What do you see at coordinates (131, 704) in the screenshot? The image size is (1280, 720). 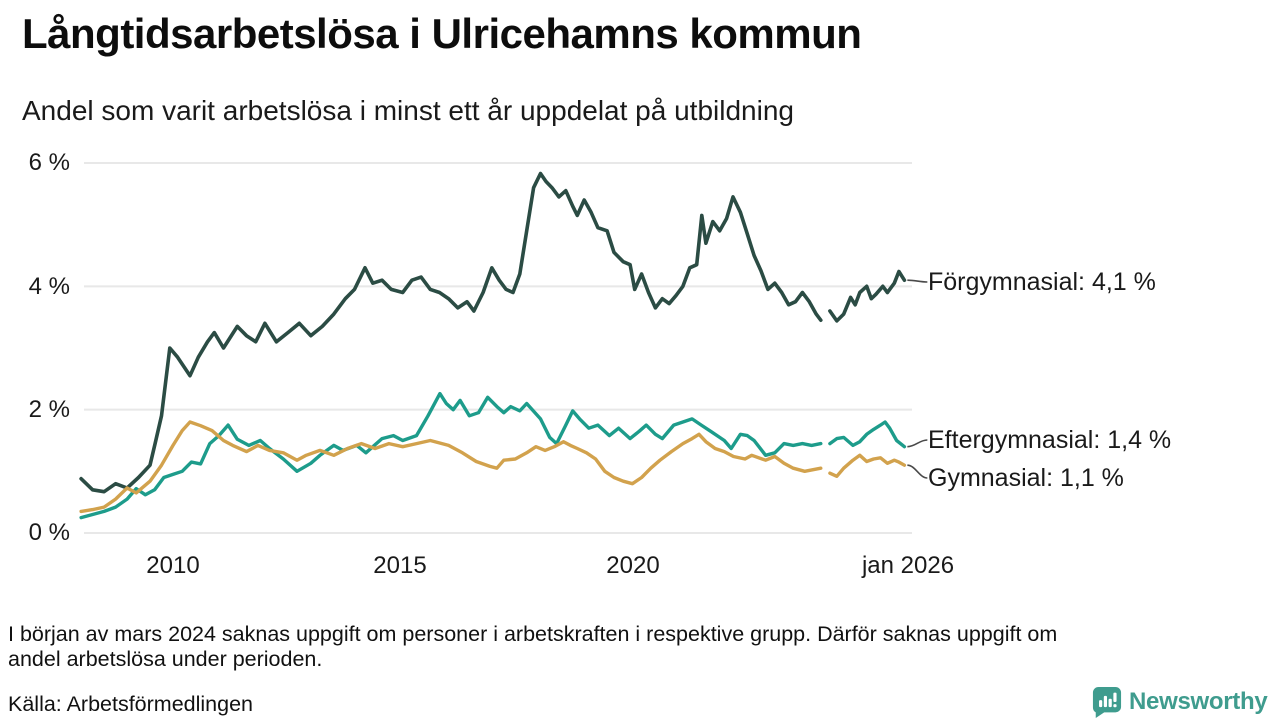 I see `source-note: Källa: Arbetsförmedlingen` at bounding box center [131, 704].